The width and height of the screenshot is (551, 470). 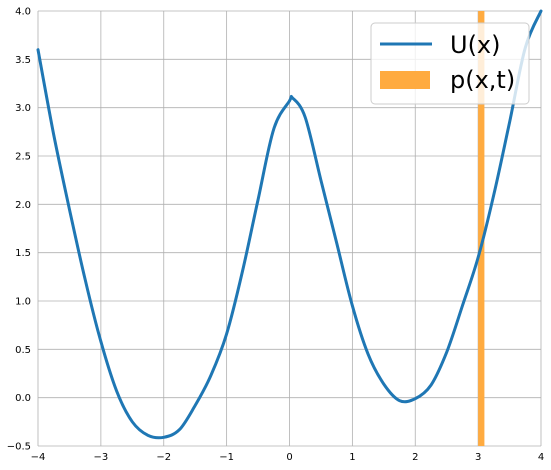 What do you see at coordinates (478, 457) in the screenshot?
I see `x-tick-label: 3` at bounding box center [478, 457].